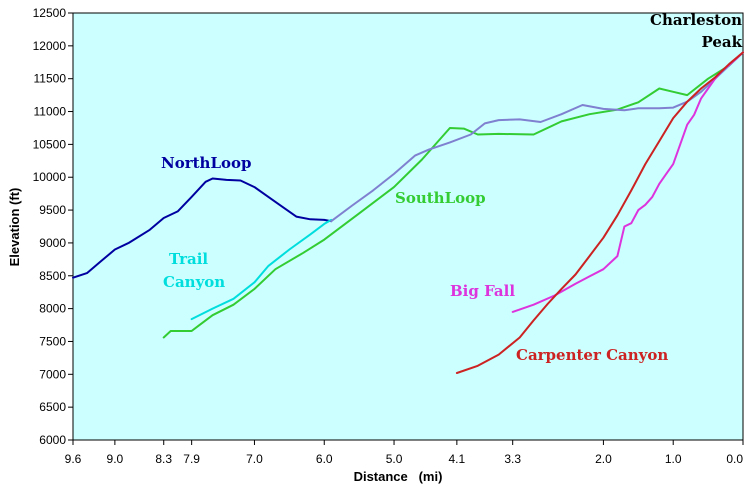  I want to click on x-tick-label: 2.0, so click(603, 459).